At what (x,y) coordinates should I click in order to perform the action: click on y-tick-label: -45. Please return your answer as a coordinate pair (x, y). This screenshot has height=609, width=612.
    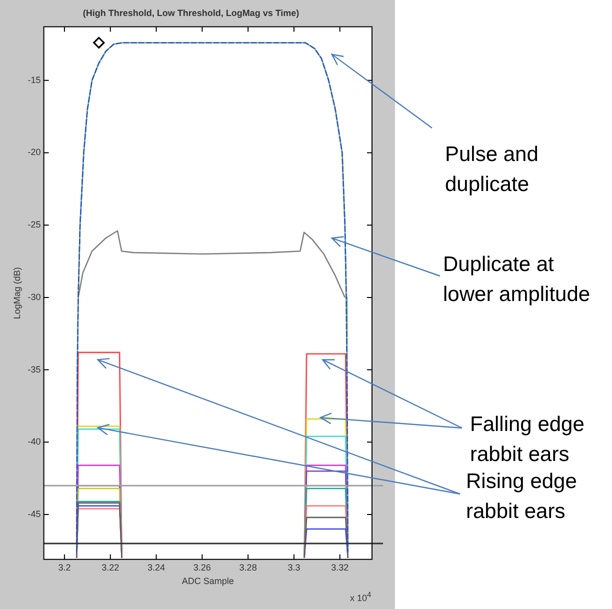
    Looking at the image, I should click on (34, 514).